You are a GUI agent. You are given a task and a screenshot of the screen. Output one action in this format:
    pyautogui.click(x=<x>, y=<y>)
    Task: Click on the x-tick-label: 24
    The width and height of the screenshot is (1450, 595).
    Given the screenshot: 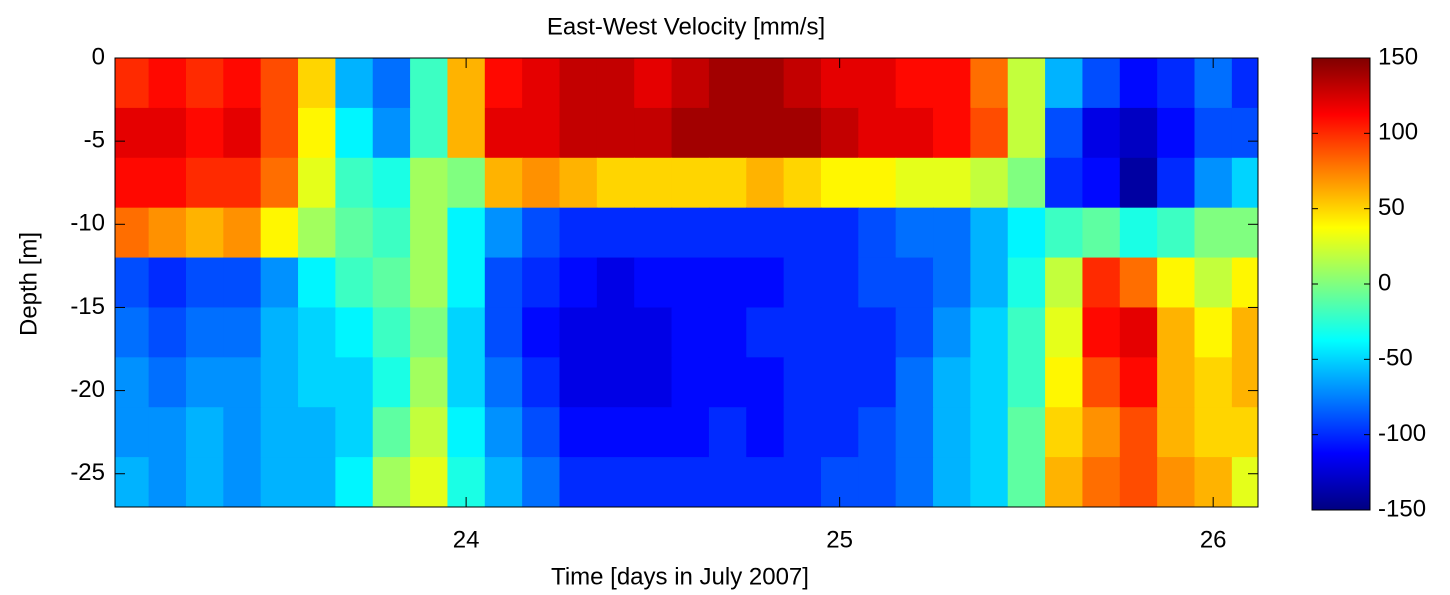 What is the action you would take?
    pyautogui.click(x=466, y=539)
    